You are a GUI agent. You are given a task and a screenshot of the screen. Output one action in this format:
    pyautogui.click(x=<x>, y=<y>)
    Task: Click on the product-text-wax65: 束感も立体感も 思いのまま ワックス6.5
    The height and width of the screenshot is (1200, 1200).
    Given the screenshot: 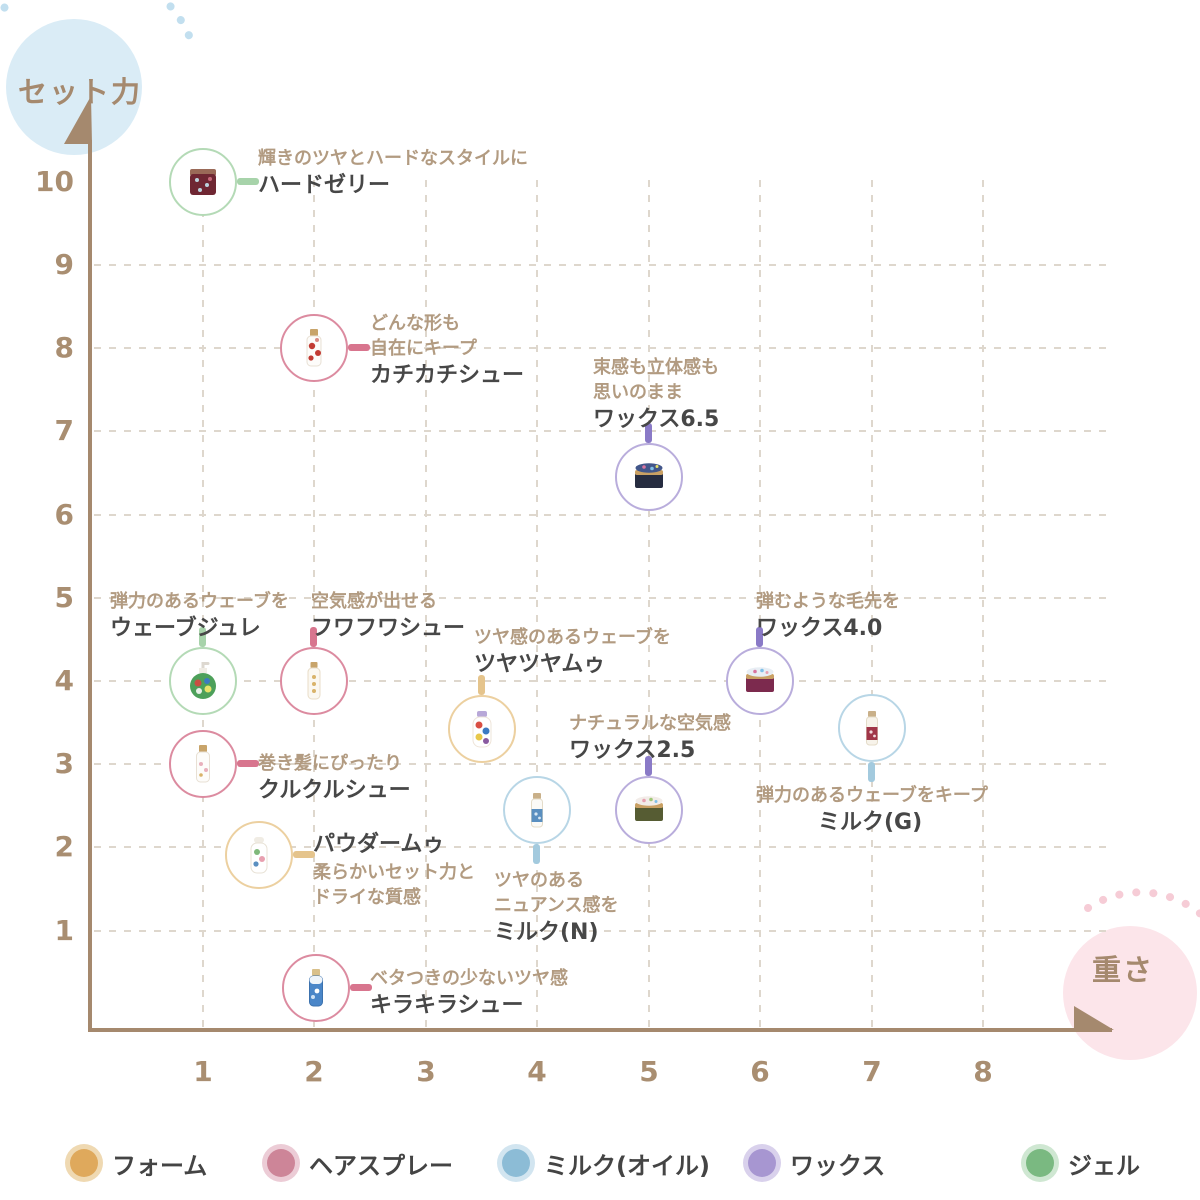 What is the action you would take?
    pyautogui.click(x=656, y=394)
    